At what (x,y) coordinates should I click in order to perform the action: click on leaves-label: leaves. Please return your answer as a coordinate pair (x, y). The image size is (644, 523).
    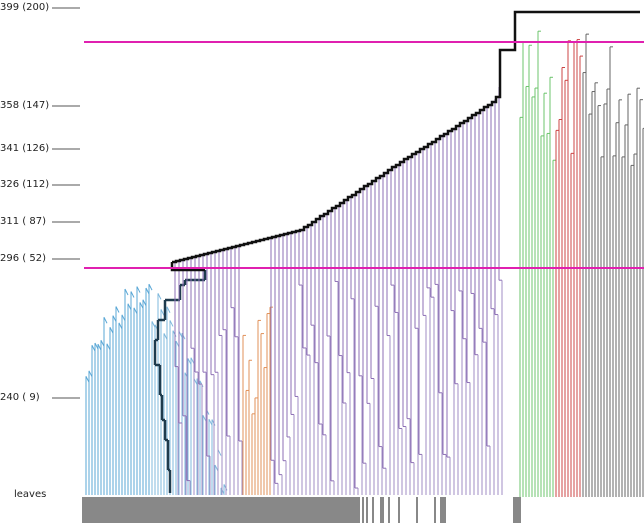
    Looking at the image, I should click on (30, 494).